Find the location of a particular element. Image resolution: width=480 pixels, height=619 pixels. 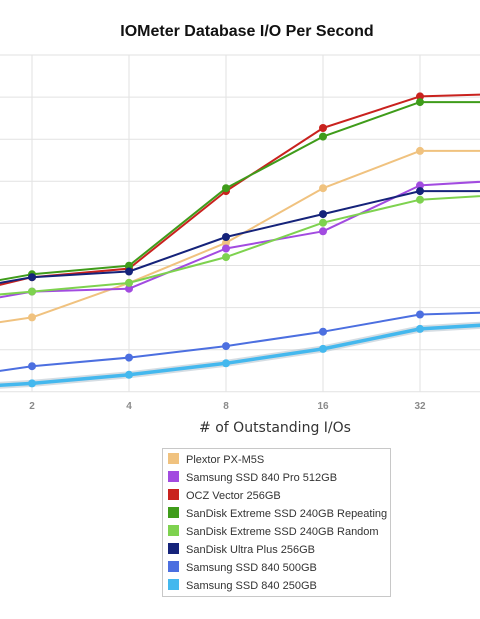

legend-label: OCZ Vector 256GB is located at coordinates (233, 496).